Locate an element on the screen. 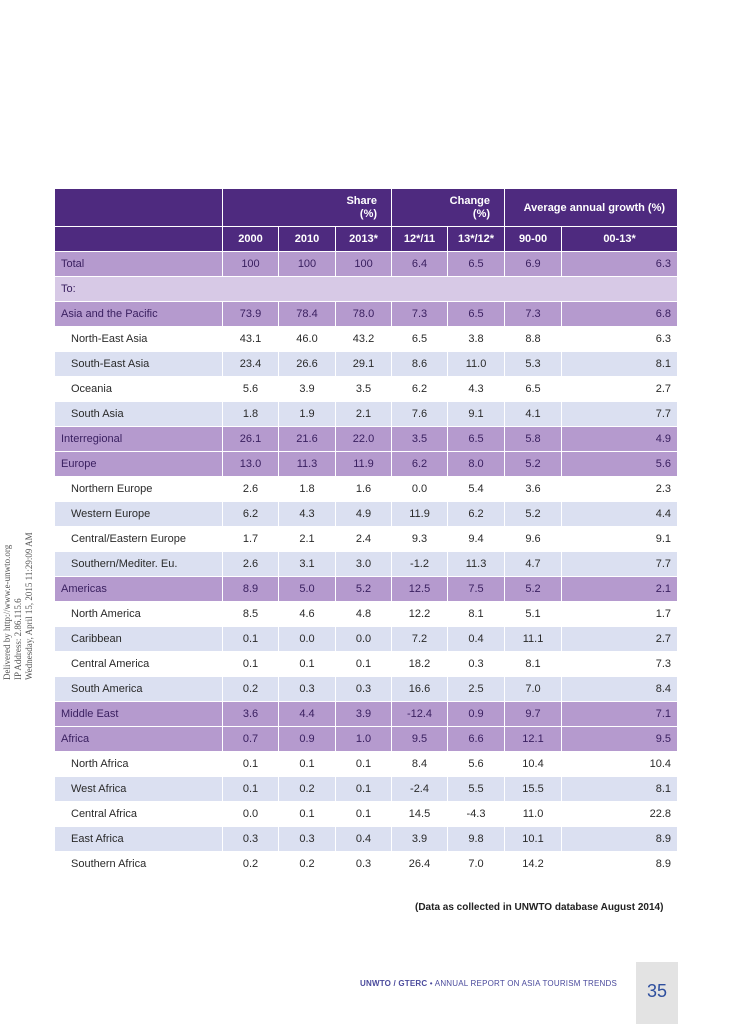  subregion-row: East Africa 0.3 0.3 0.4 3.9 9.8 10.1 8.9 is located at coordinates (366, 839).